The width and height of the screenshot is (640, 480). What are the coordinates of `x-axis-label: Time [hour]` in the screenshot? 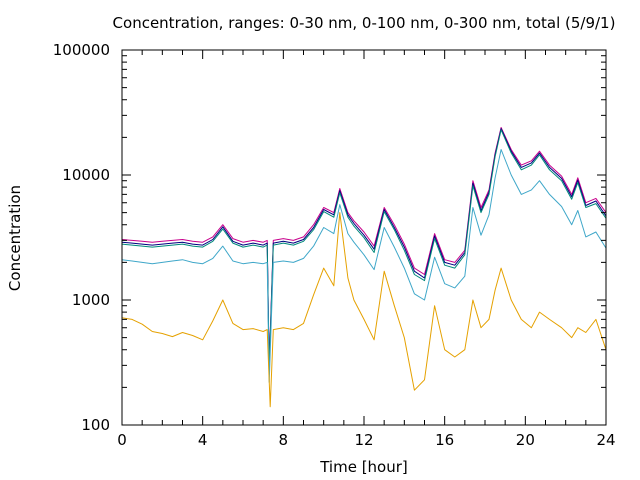 It's located at (363, 467).